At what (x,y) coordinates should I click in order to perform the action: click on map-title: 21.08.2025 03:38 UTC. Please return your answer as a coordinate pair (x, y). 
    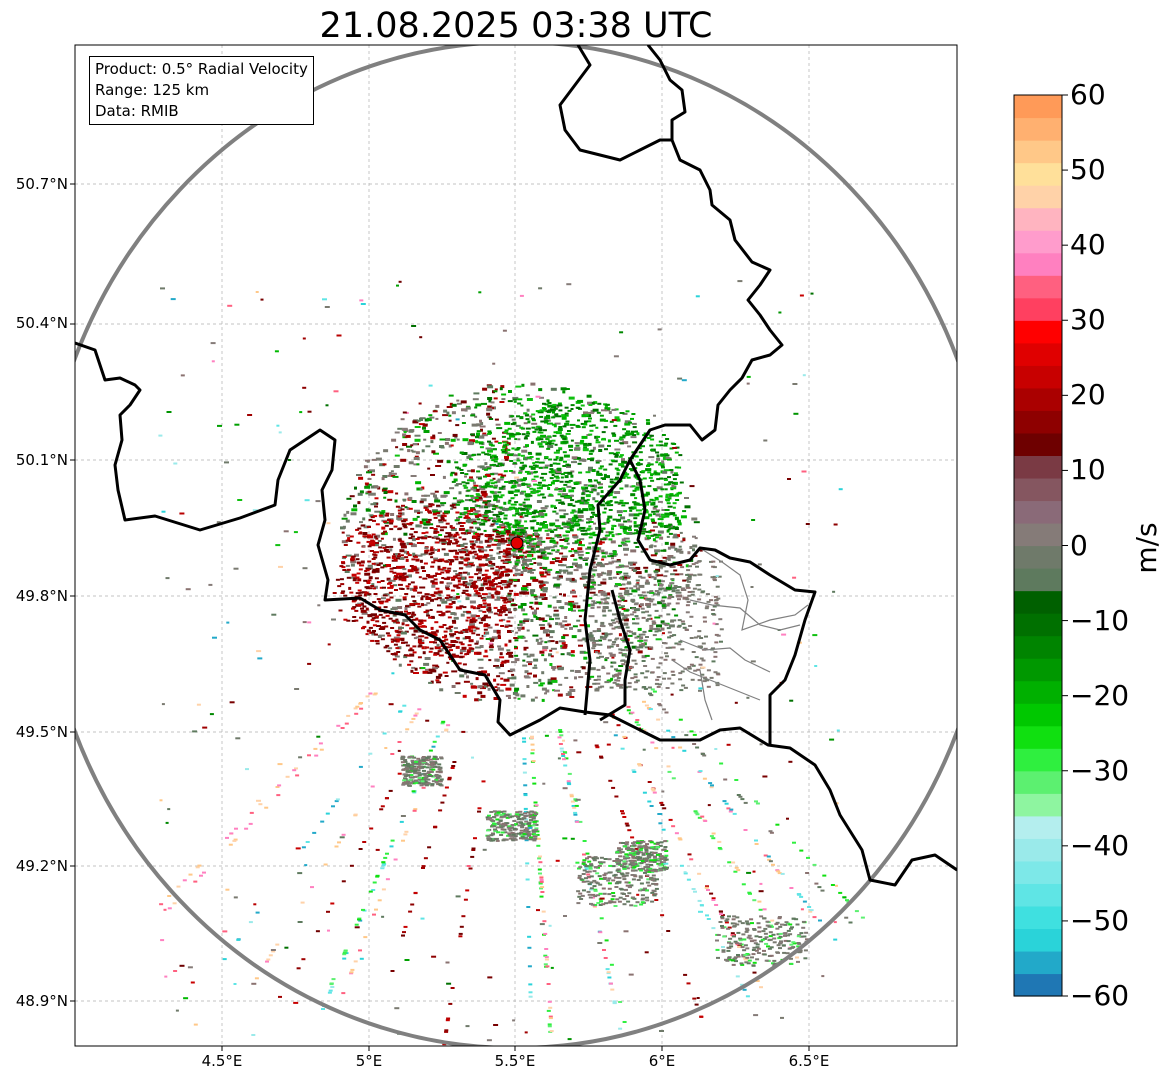
    Looking at the image, I should click on (516, 26).